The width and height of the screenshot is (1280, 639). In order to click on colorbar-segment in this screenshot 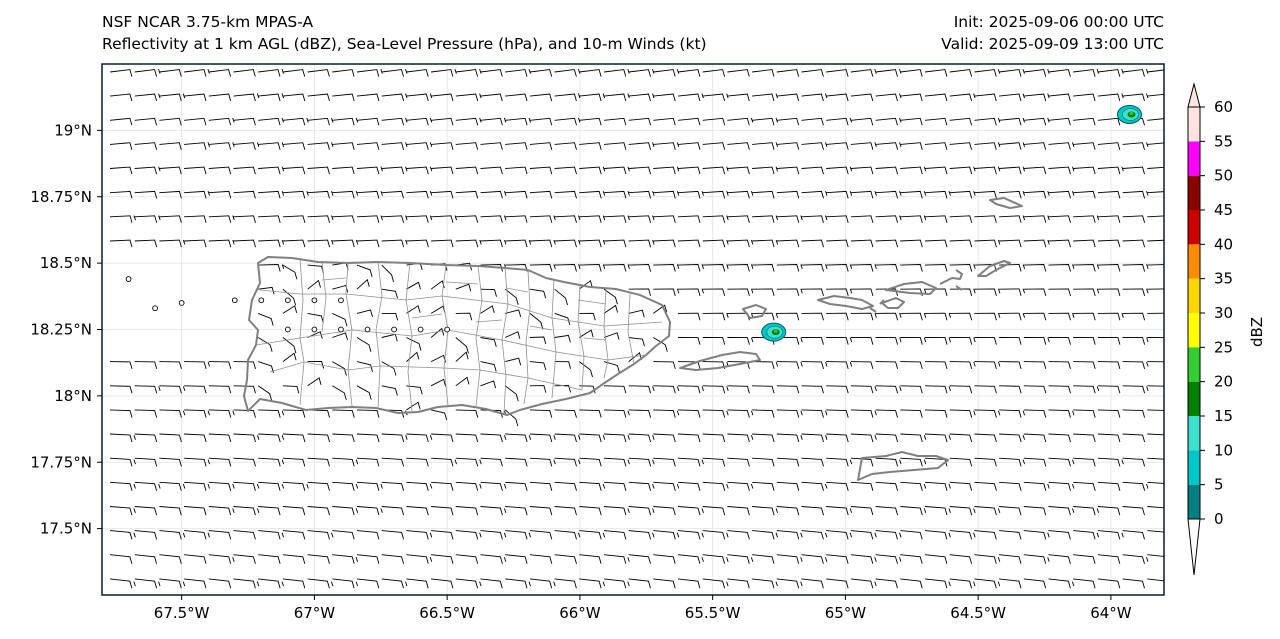, I will do `click(1194, 501)`.